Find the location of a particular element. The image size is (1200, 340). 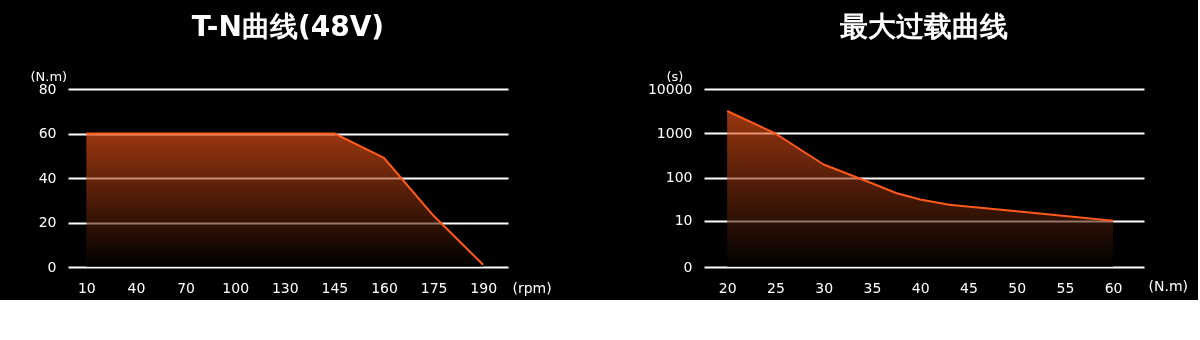

x-axis-title: (N.m) is located at coordinates (1168, 285).